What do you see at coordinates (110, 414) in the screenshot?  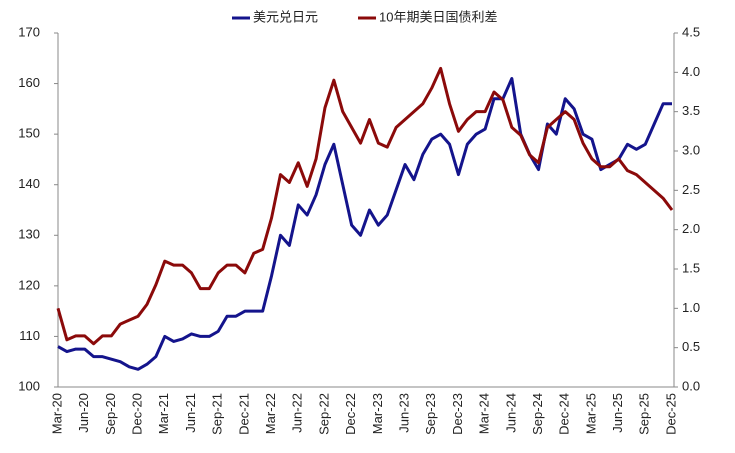 I see `x-tick-label: Sep-20` at bounding box center [110, 414].